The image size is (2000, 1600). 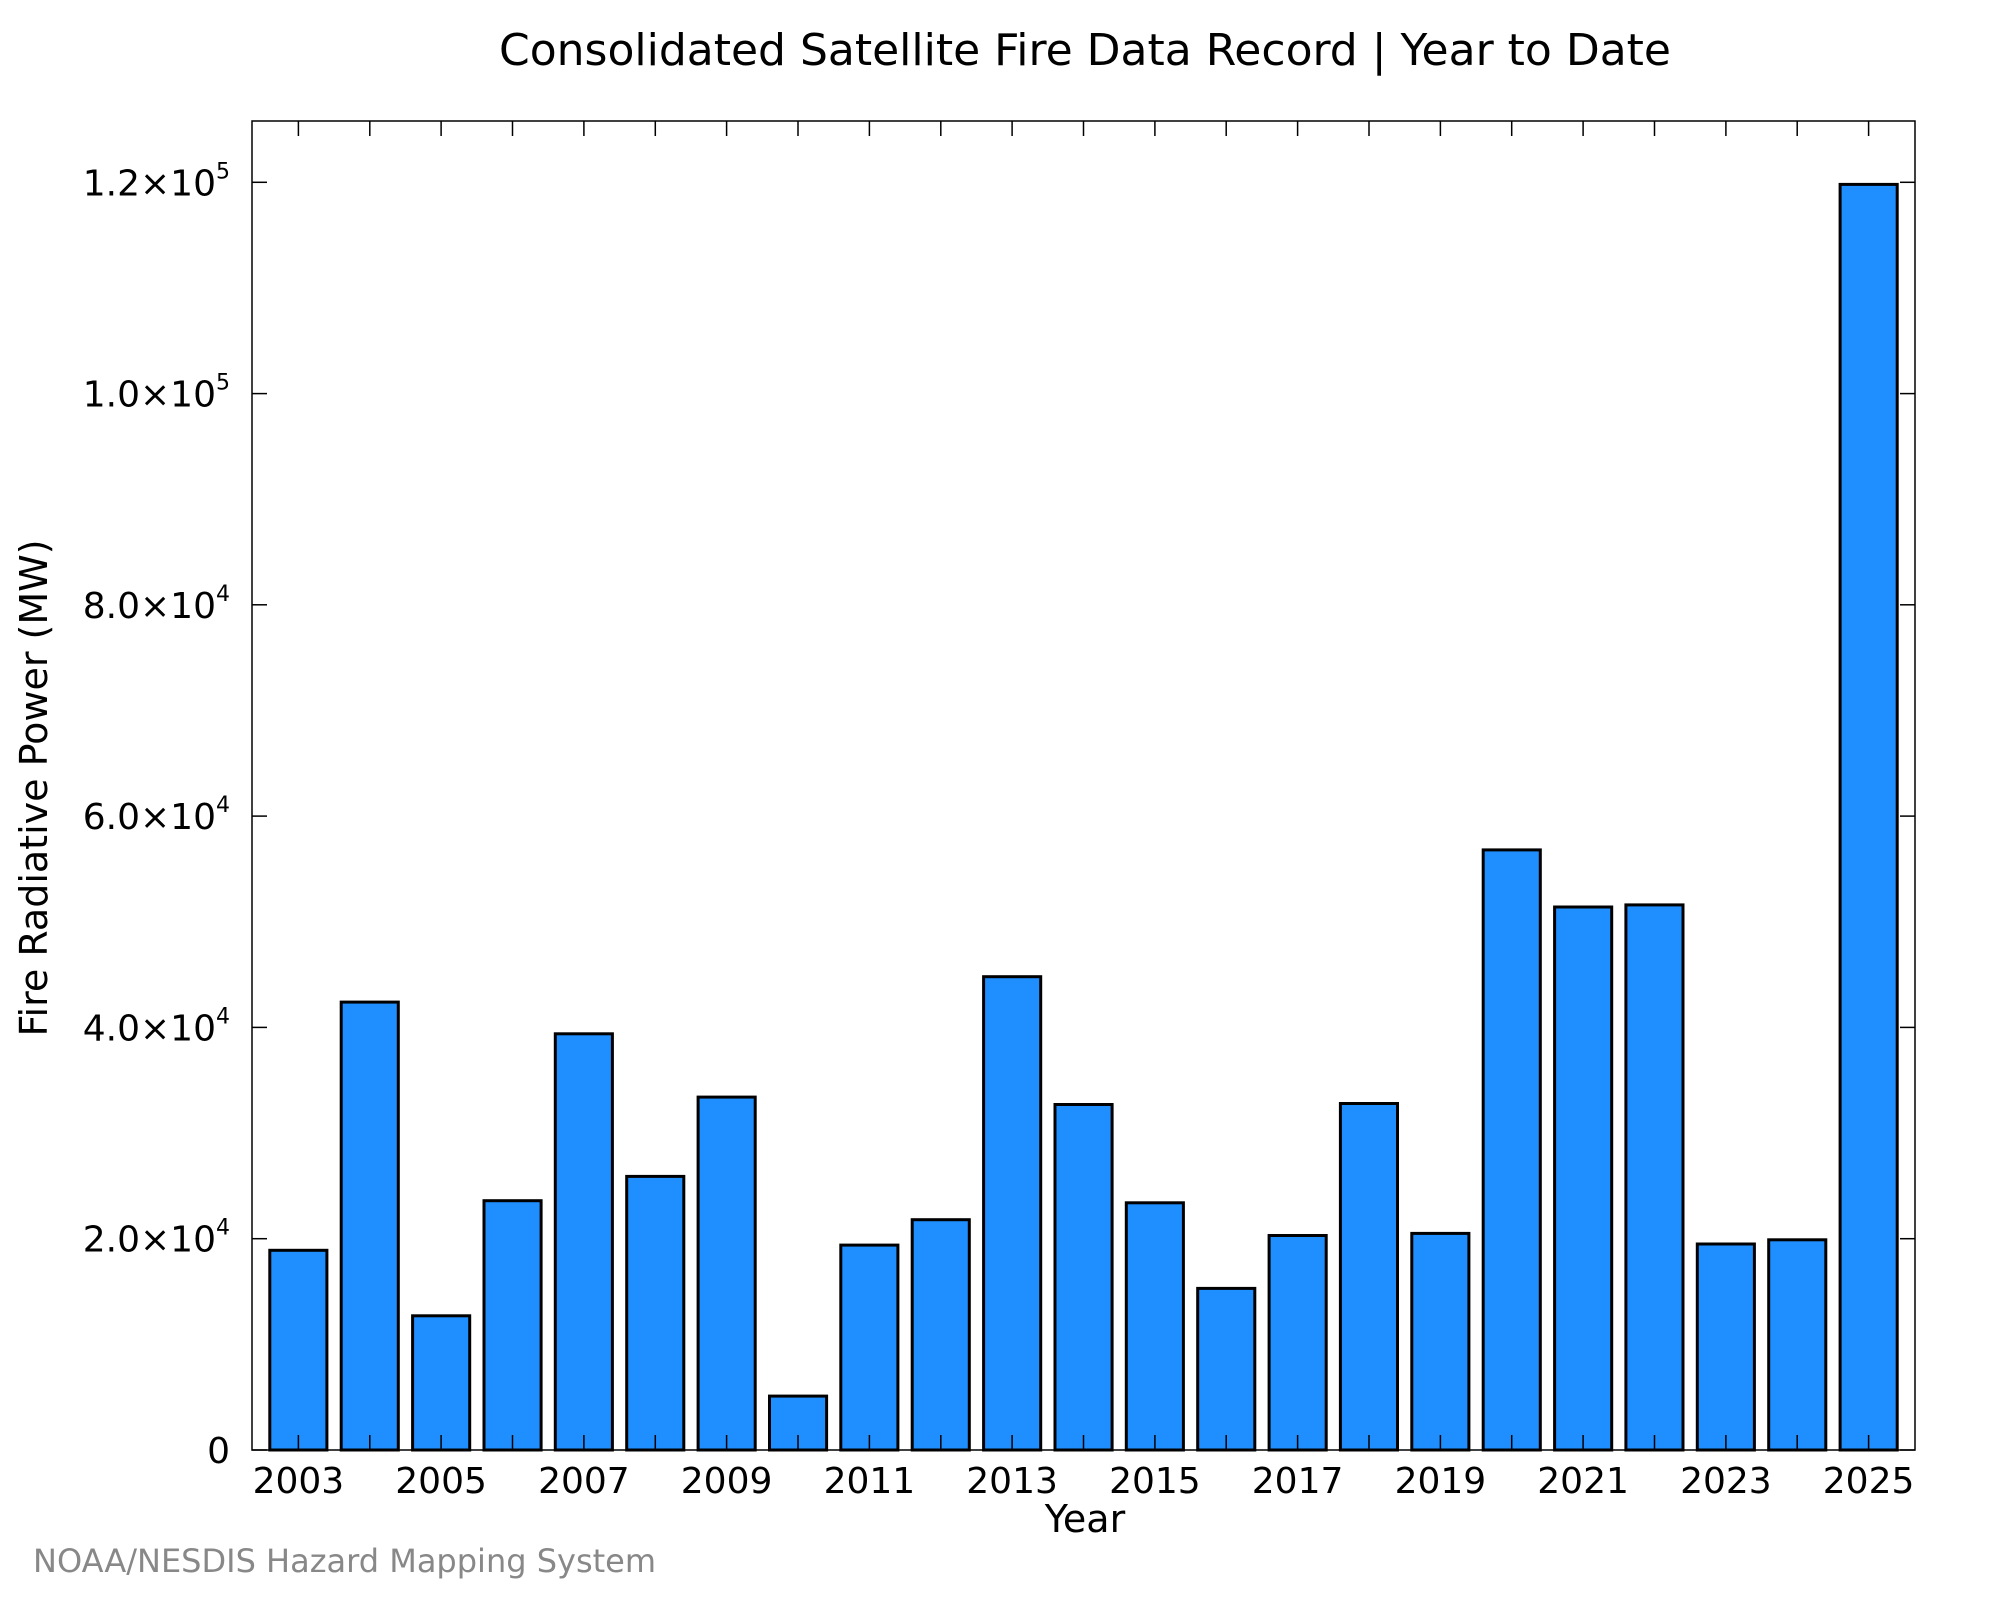 I want to click on bar-2014, so click(x=1083, y=1277).